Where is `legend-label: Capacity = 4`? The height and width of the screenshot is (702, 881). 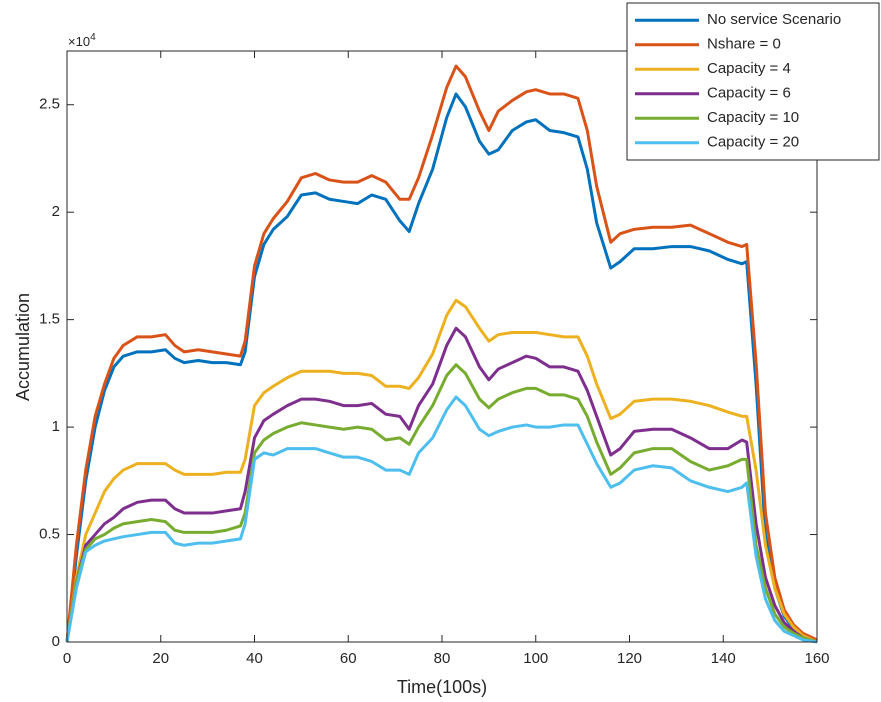
legend-label: Capacity = 4 is located at coordinates (749, 68).